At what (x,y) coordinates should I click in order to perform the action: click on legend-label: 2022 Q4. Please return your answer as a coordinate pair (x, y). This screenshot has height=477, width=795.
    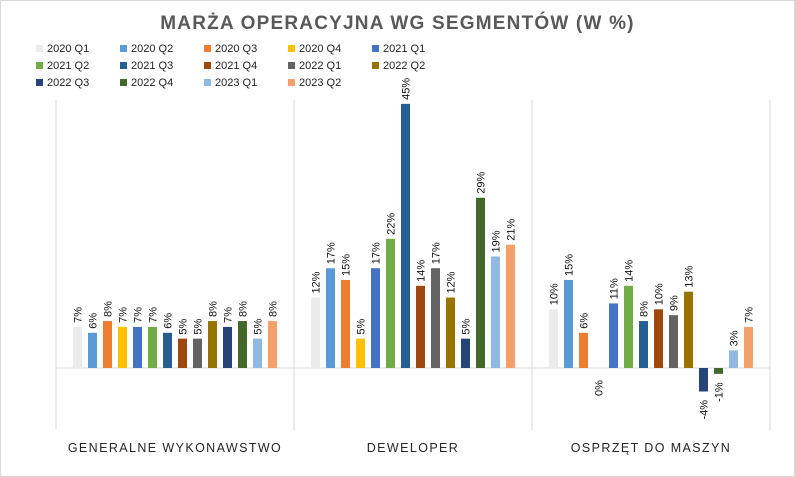
    Looking at the image, I should click on (152, 83).